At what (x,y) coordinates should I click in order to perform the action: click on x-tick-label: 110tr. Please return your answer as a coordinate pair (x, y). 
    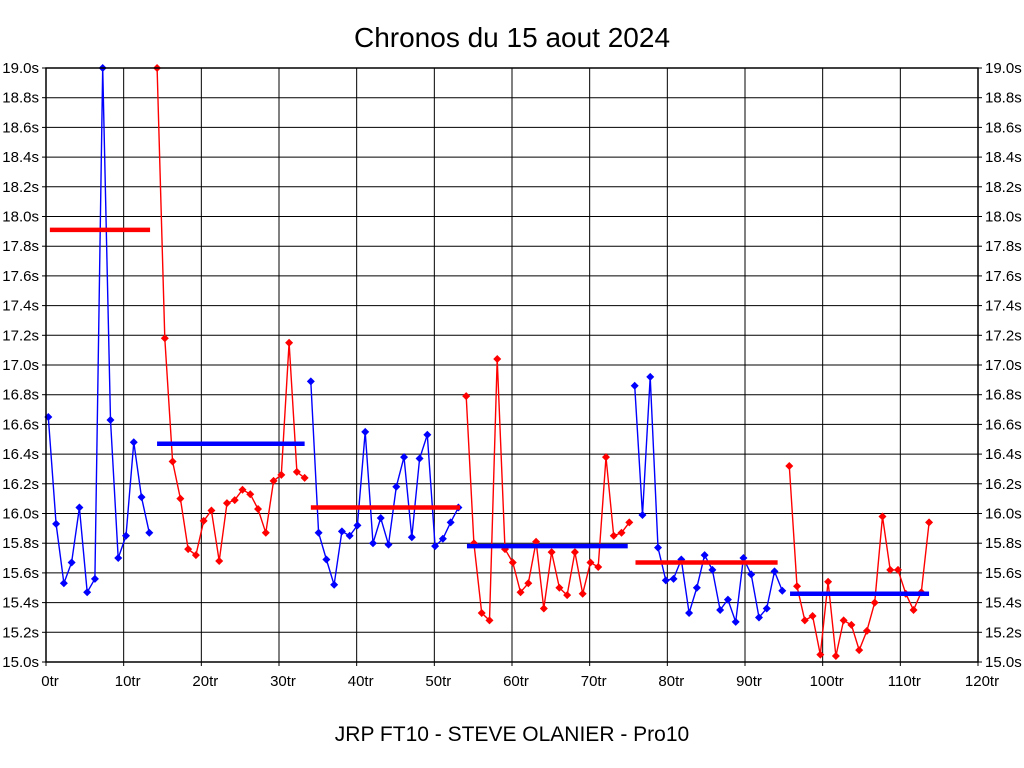
    Looking at the image, I should click on (904, 681).